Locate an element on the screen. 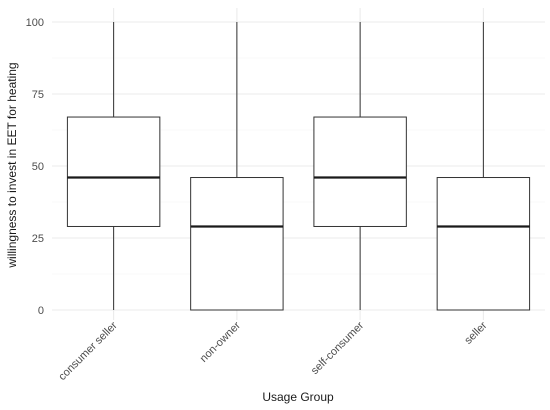 The image size is (550, 410). y-axis-title: willingness to invest in EET for heating is located at coordinates (12, 165).